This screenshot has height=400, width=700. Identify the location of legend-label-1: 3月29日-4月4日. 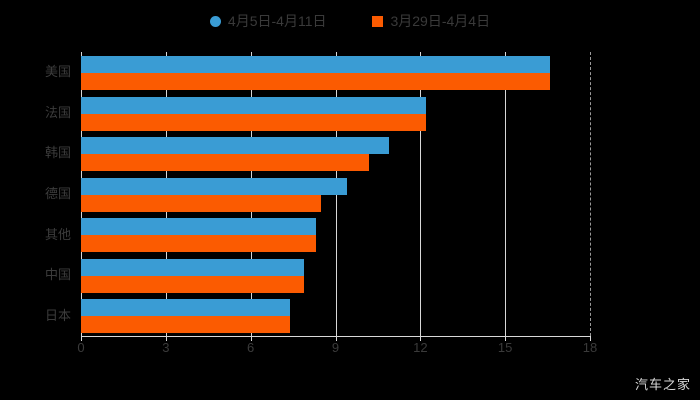
(440, 21).